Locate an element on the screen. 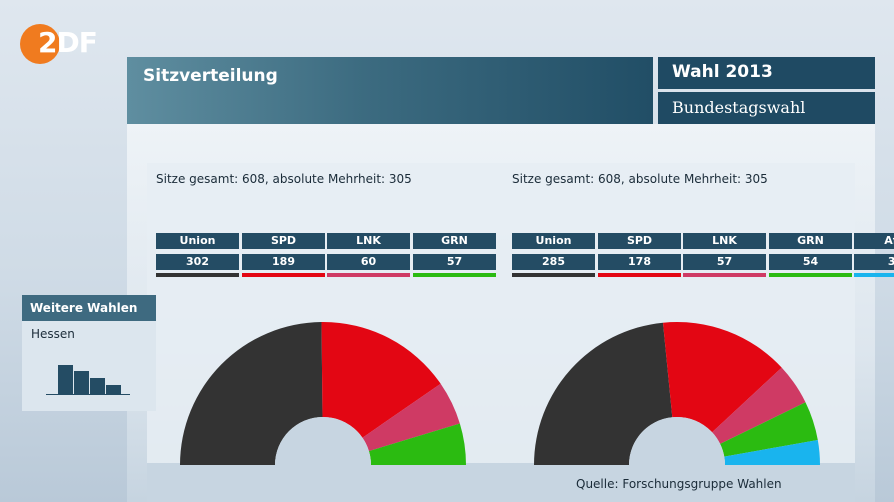  seat-value-afd: 34 is located at coordinates (874, 262).